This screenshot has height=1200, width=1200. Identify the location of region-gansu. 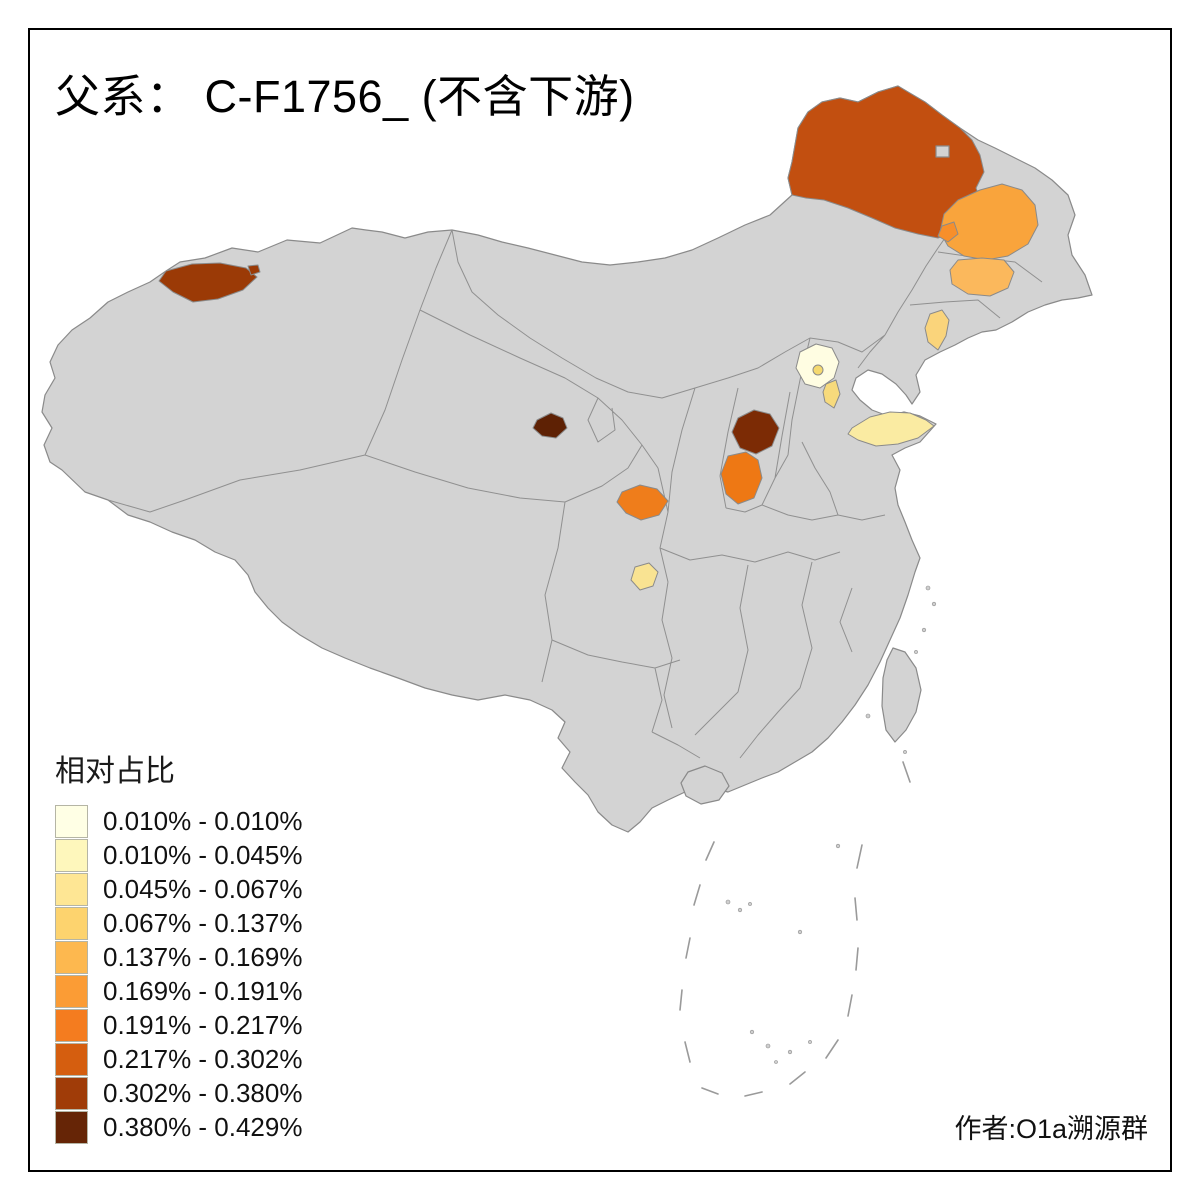
(642, 502).